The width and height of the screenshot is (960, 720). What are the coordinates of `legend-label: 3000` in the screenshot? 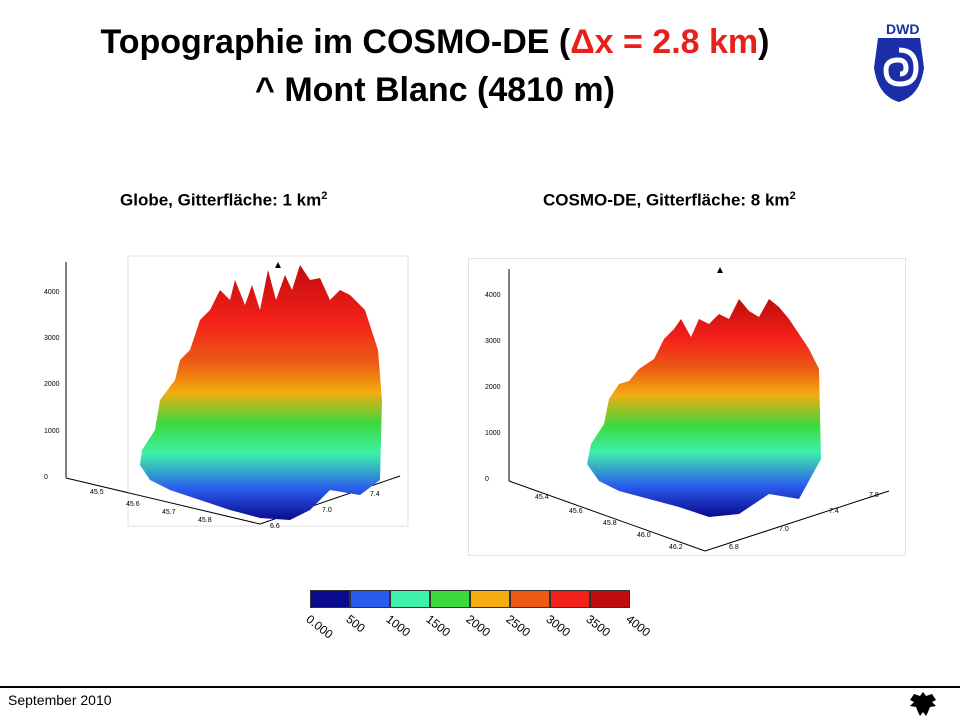 It's located at (558, 626).